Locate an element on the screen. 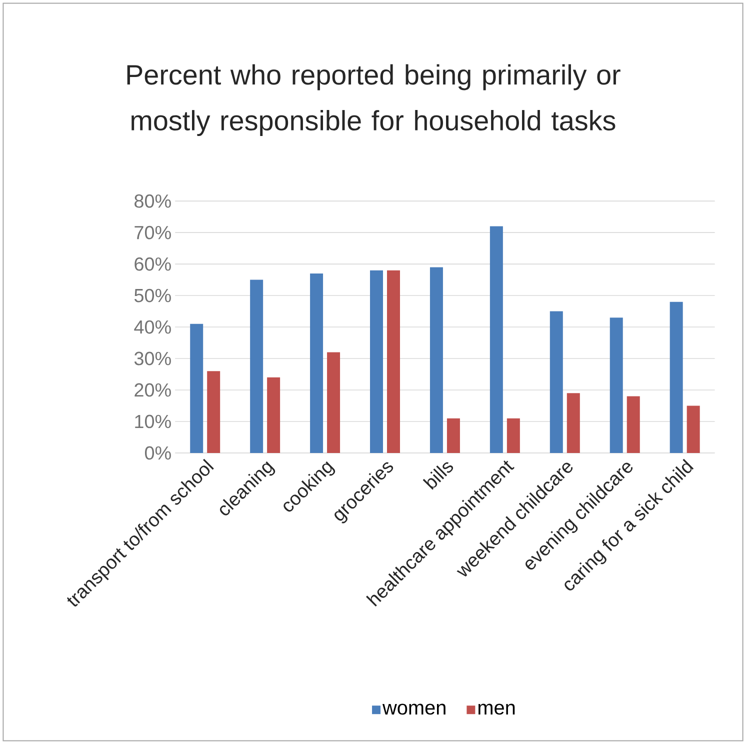  y-tick-label: 50% is located at coordinates (152, 295).